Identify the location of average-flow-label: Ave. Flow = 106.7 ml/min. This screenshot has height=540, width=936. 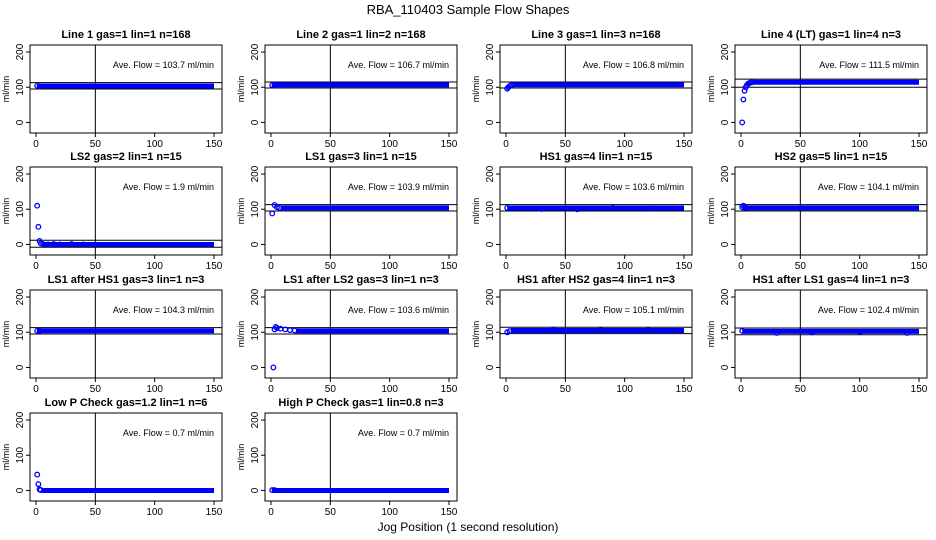
(398, 65).